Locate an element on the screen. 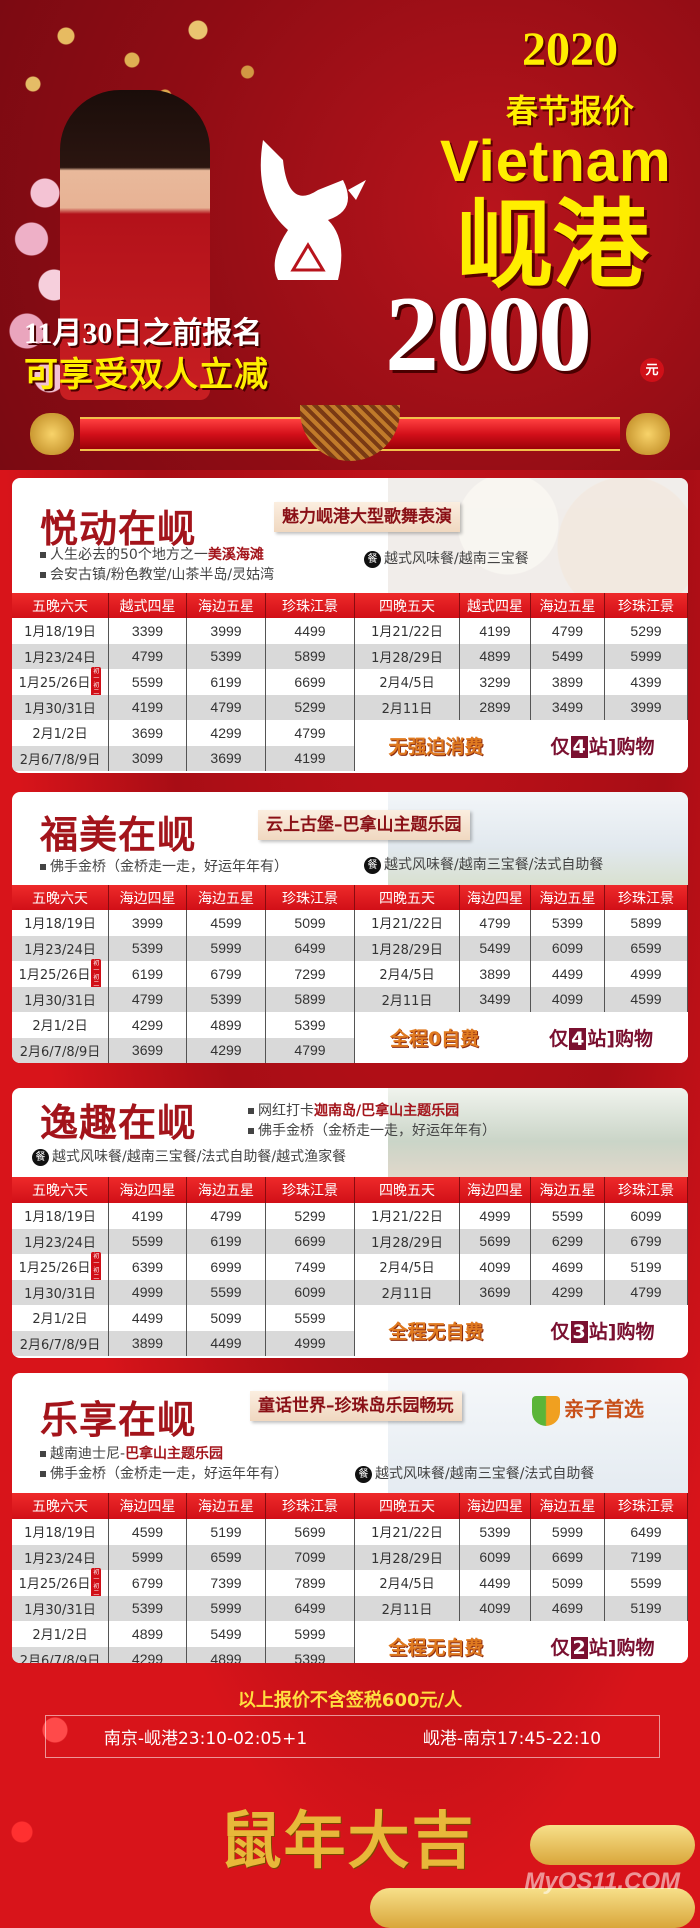 This screenshot has height=1928, width=700. departure-date: 1月25/26日 初一初二 is located at coordinates (60, 1266).